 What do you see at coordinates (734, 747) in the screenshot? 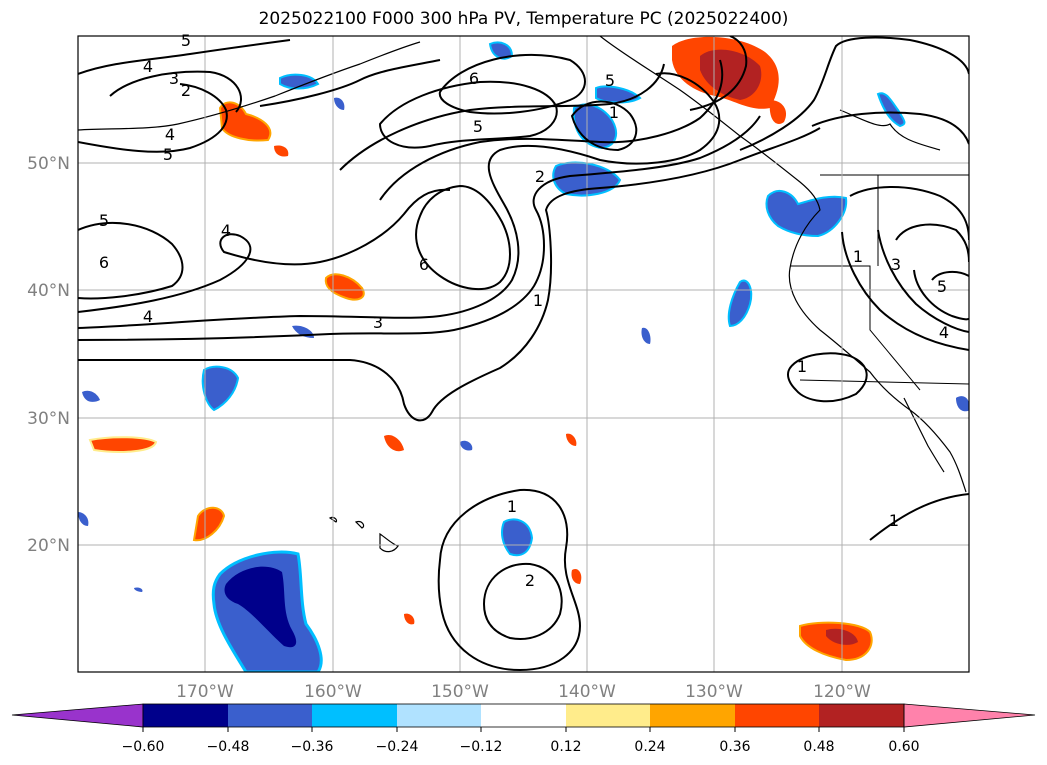
I see `colorbar-tick-label: 0.36` at bounding box center [734, 747].